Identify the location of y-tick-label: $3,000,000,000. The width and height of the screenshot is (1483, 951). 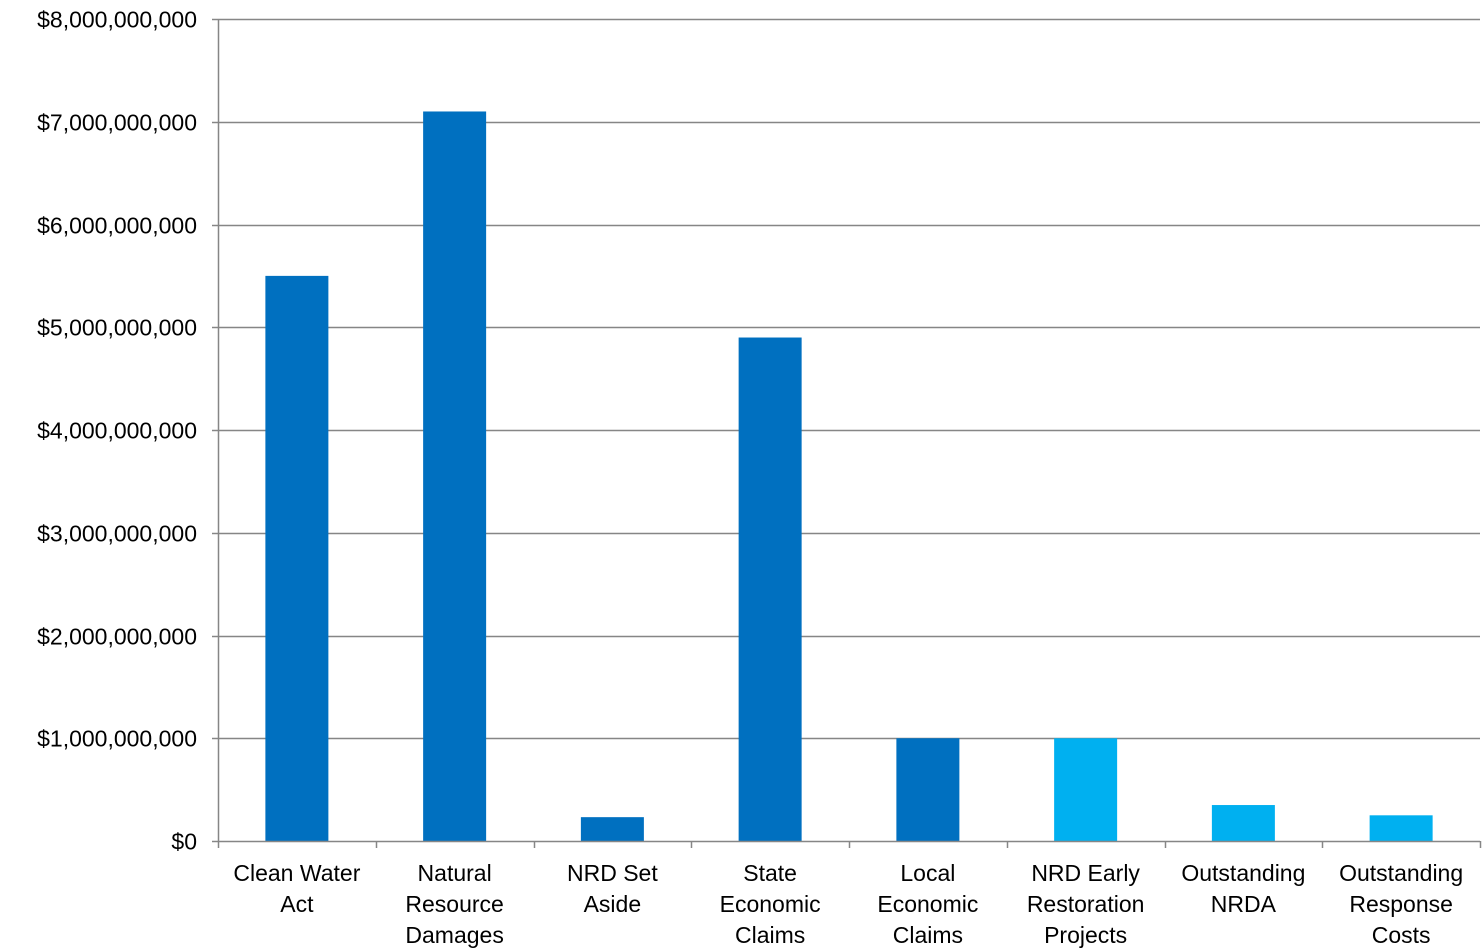
(117, 534).